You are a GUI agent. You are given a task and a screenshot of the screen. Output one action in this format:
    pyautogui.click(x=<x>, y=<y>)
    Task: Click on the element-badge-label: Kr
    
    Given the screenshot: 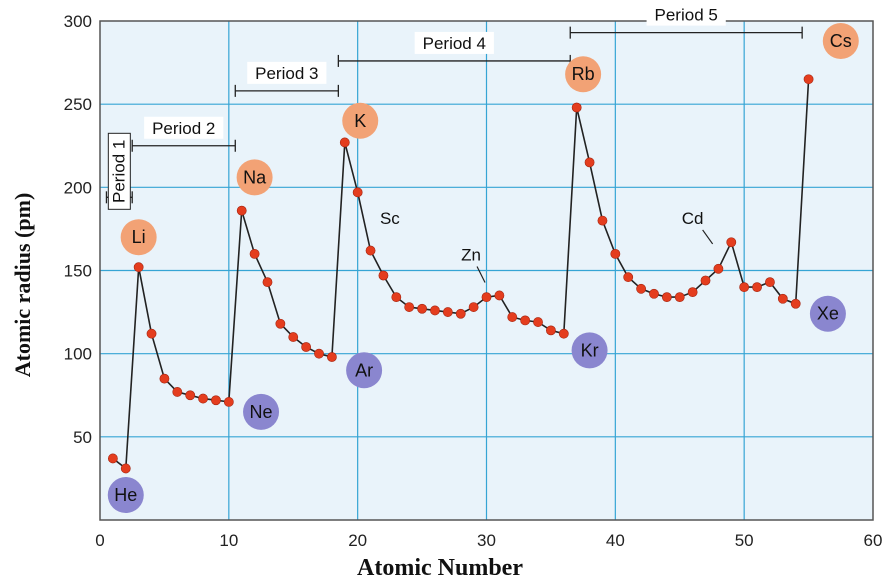 What is the action you would take?
    pyautogui.click(x=590, y=350)
    